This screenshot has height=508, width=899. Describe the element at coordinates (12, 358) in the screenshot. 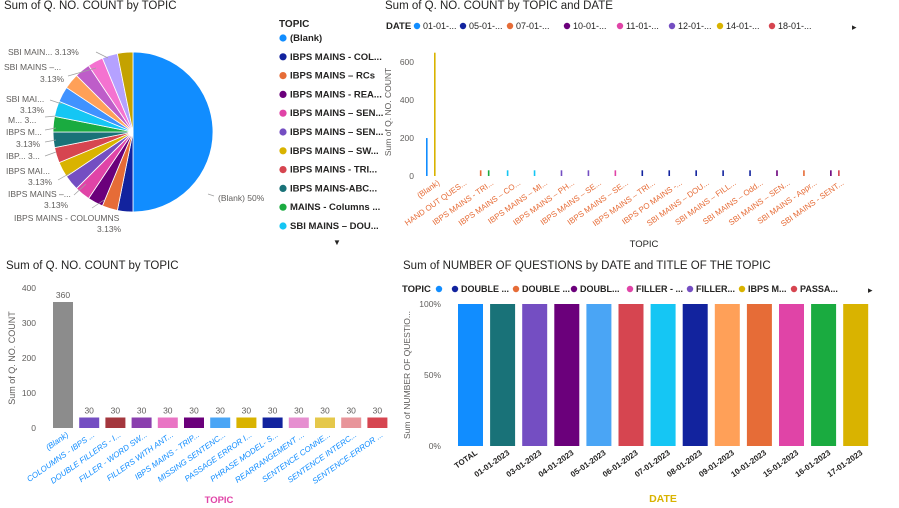

I see `y-axis-label: Sum of Q. NO. COUNT` at that location.